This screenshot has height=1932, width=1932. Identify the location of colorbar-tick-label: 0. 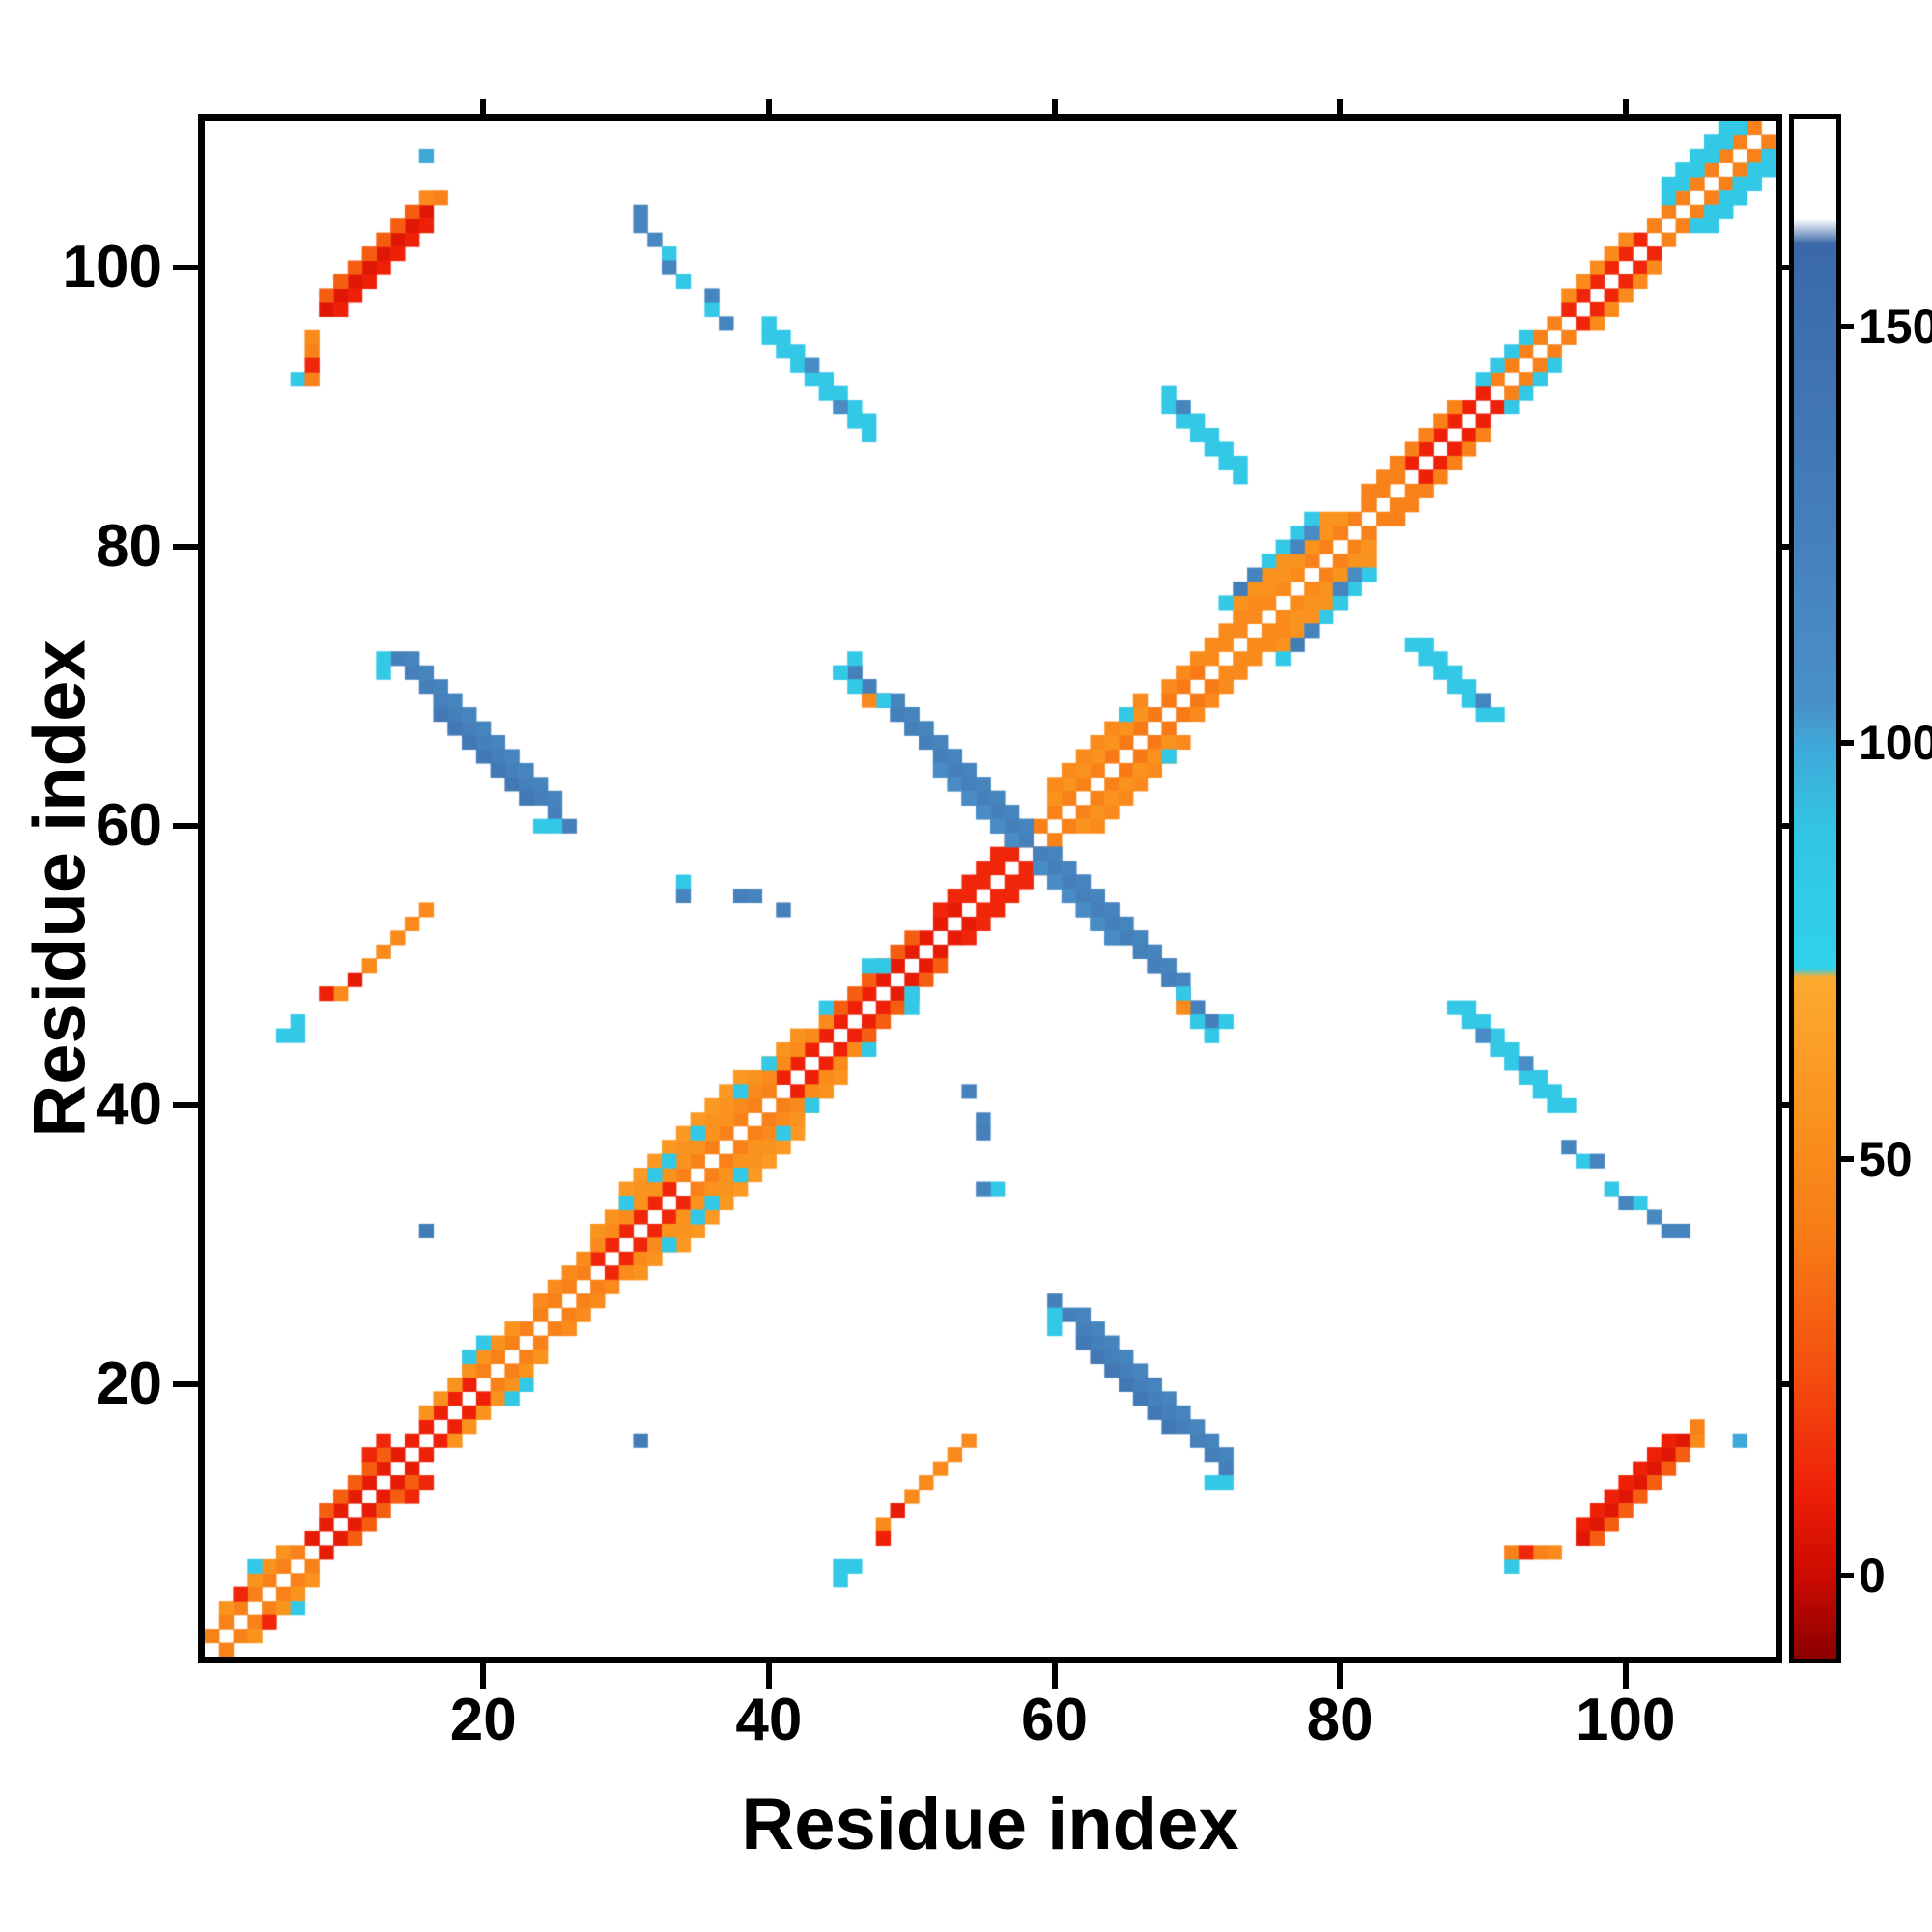
(1872, 1575).